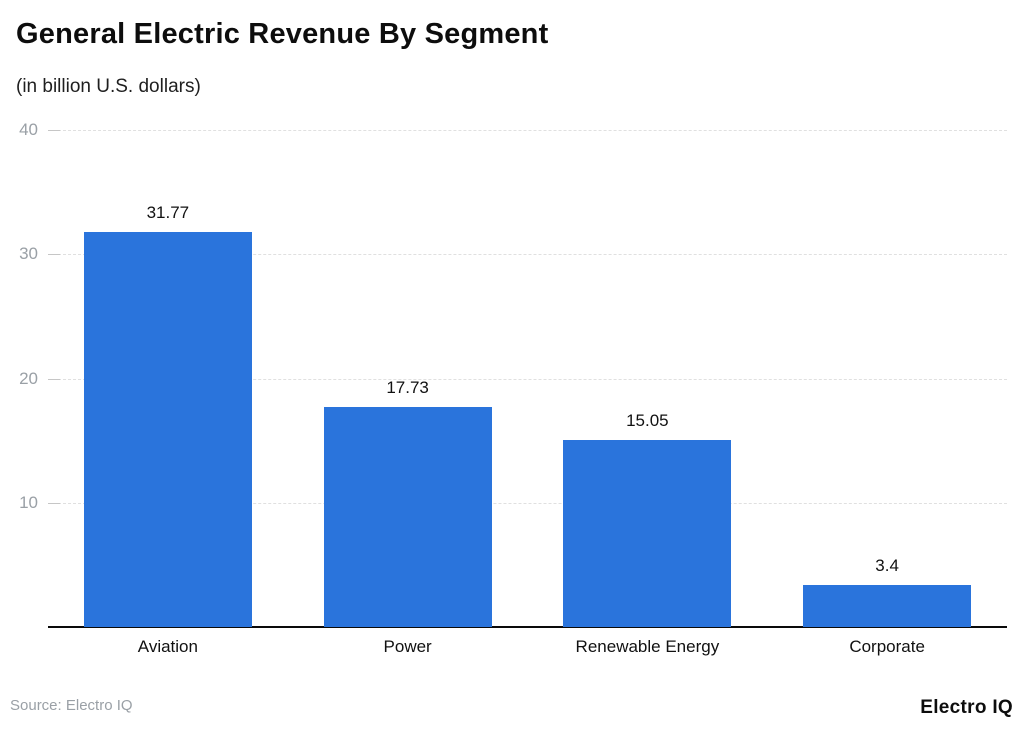 Image resolution: width=1024 pixels, height=732 pixels. What do you see at coordinates (407, 387) in the screenshot?
I see `value-label-power: 17.73` at bounding box center [407, 387].